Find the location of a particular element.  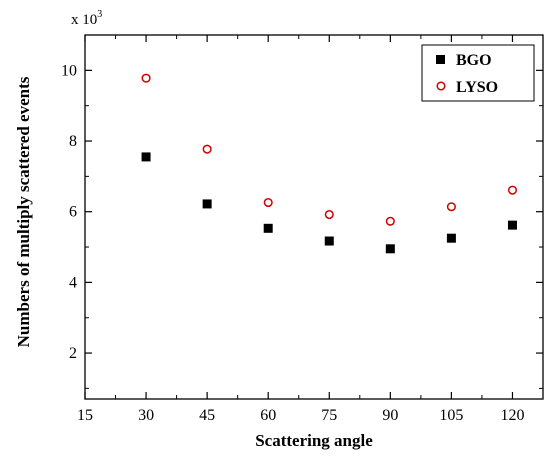

x-tick-label: 105 is located at coordinates (451, 415).